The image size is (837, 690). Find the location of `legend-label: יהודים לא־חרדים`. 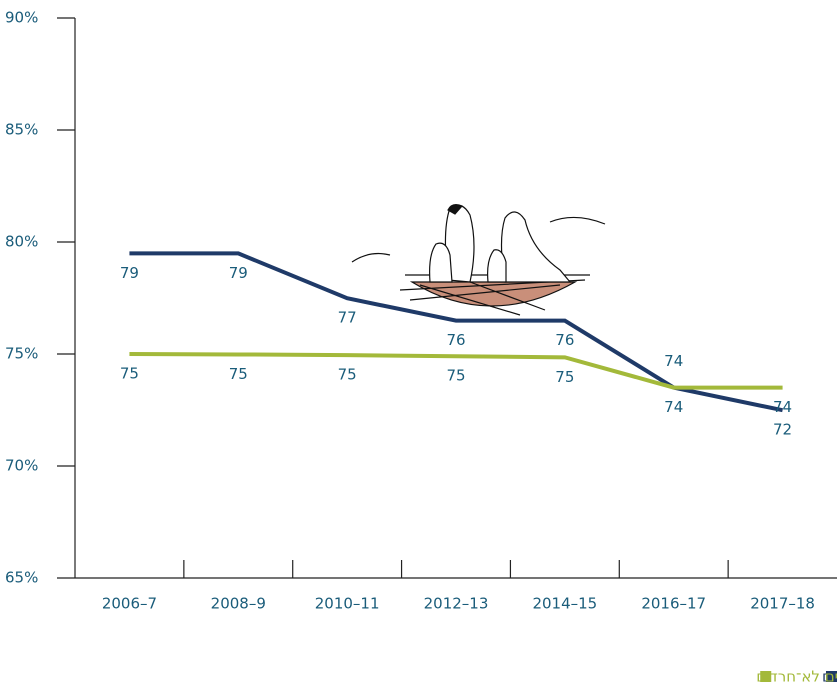

legend-label: יהודים לא־חרדים is located at coordinates (796, 677).